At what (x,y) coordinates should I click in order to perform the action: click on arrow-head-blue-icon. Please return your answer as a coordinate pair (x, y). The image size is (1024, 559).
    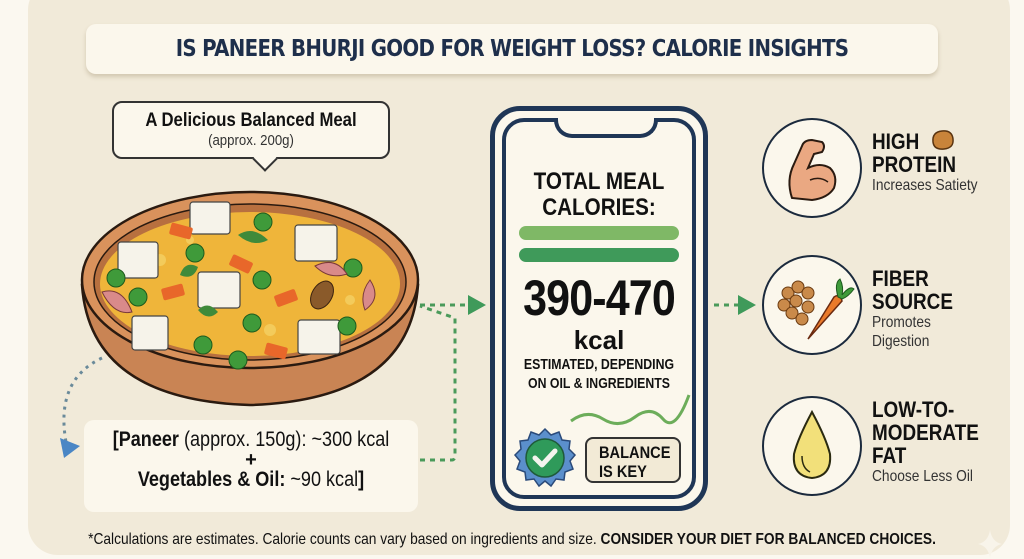
    Looking at the image, I should click on (70, 448).